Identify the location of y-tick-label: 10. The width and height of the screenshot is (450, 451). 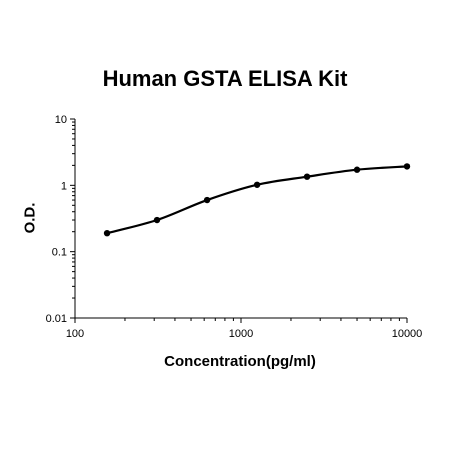
(61, 120).